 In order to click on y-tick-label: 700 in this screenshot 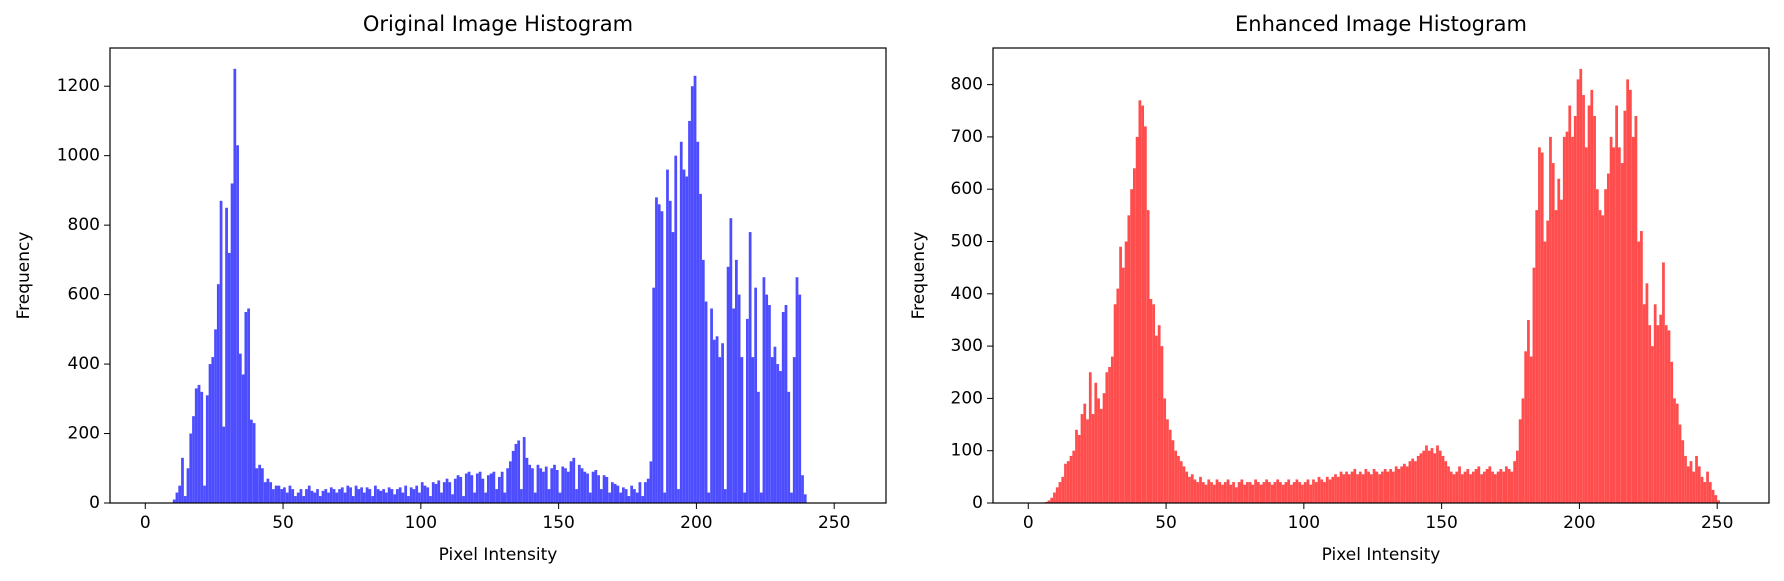, I will do `click(967, 137)`.